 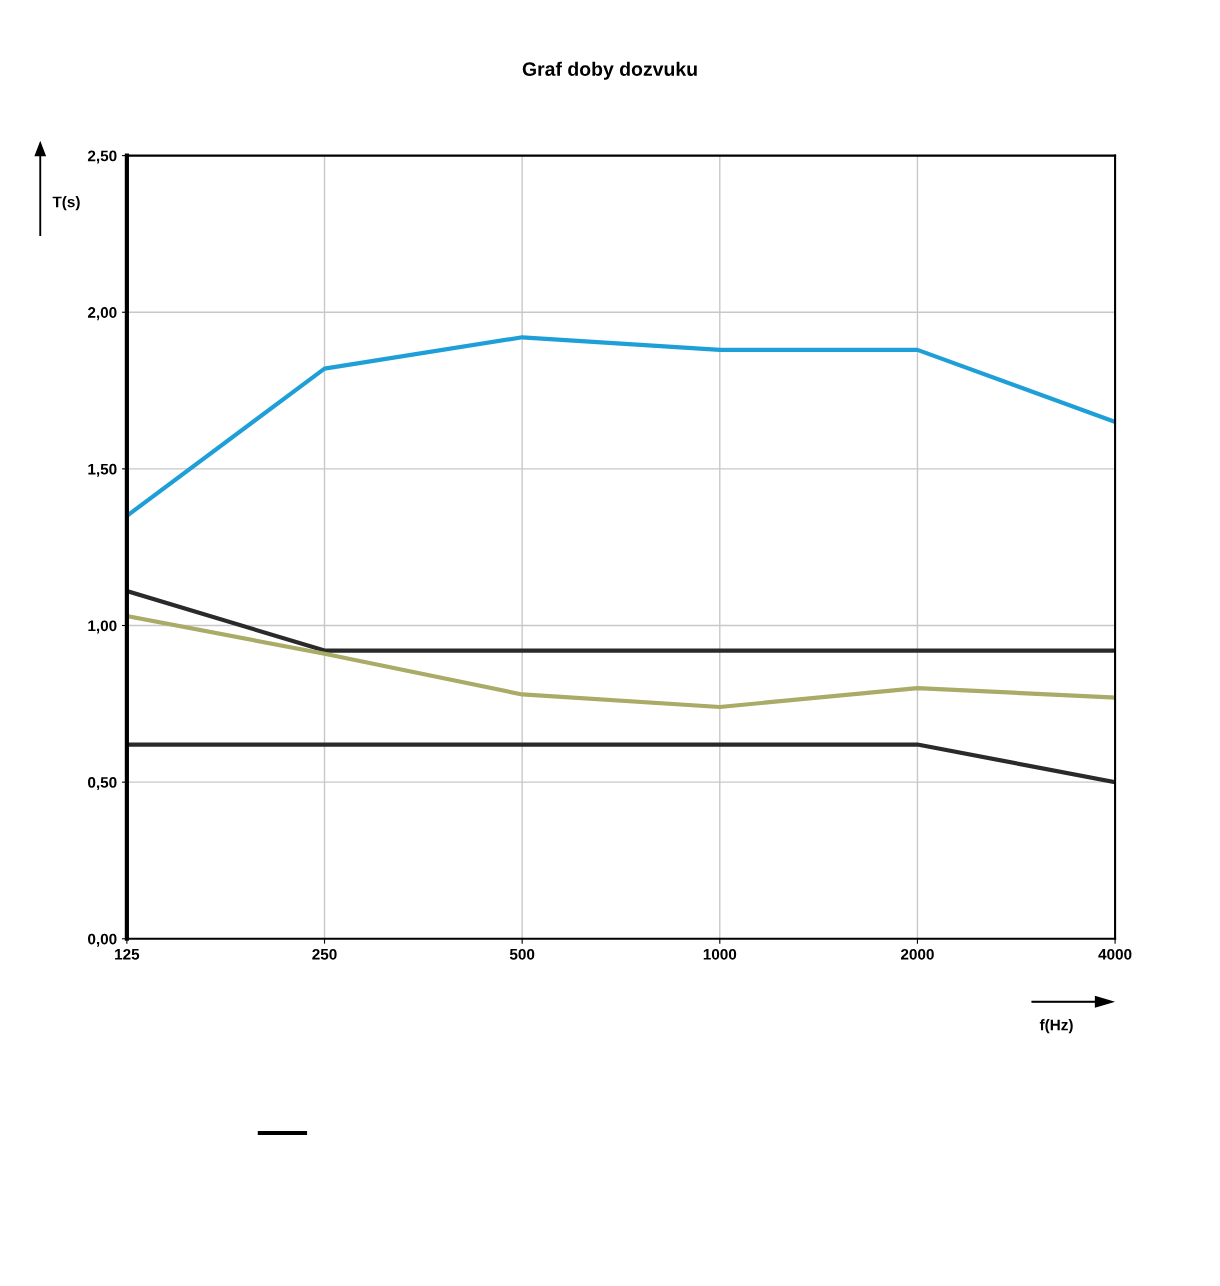 I want to click on x-tick-label: 125, so click(x=127, y=954).